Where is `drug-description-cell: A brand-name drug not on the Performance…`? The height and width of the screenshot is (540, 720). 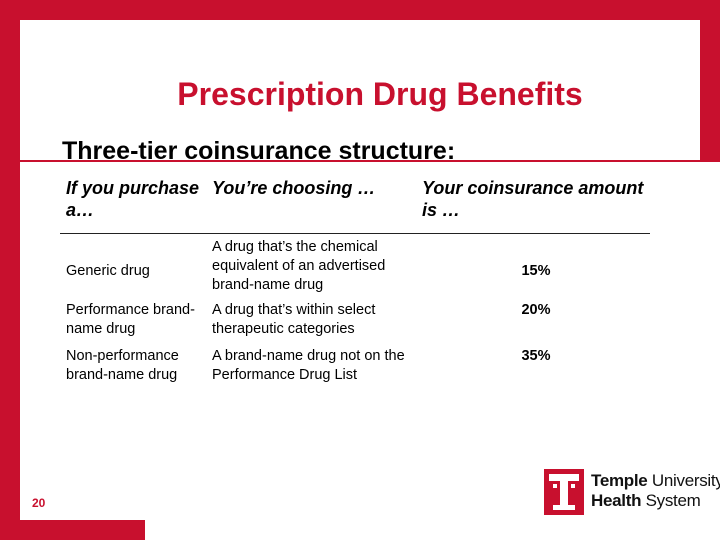
drug-description-cell: A brand-name drug not on the Performance… is located at coordinates (311, 371).